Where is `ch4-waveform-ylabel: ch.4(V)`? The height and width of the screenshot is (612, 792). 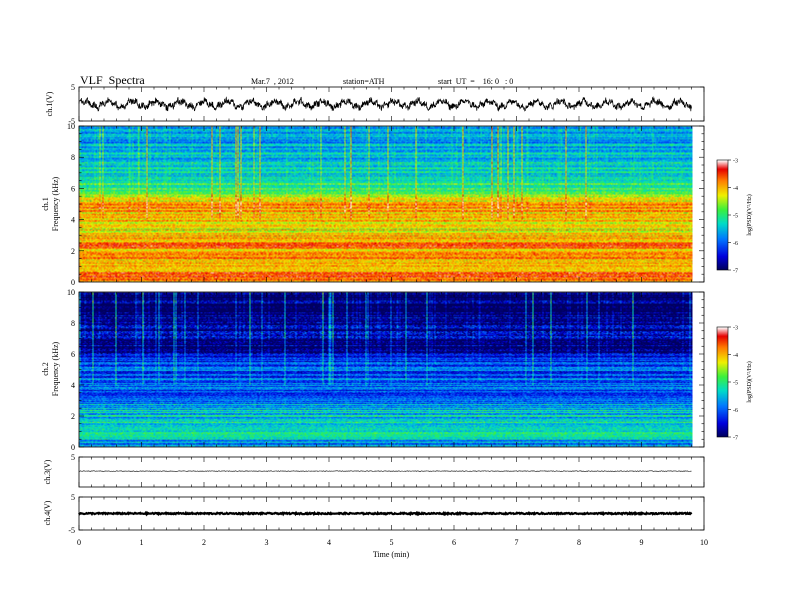 ch4-waveform-ylabel: ch.4(V) is located at coordinates (47, 512).